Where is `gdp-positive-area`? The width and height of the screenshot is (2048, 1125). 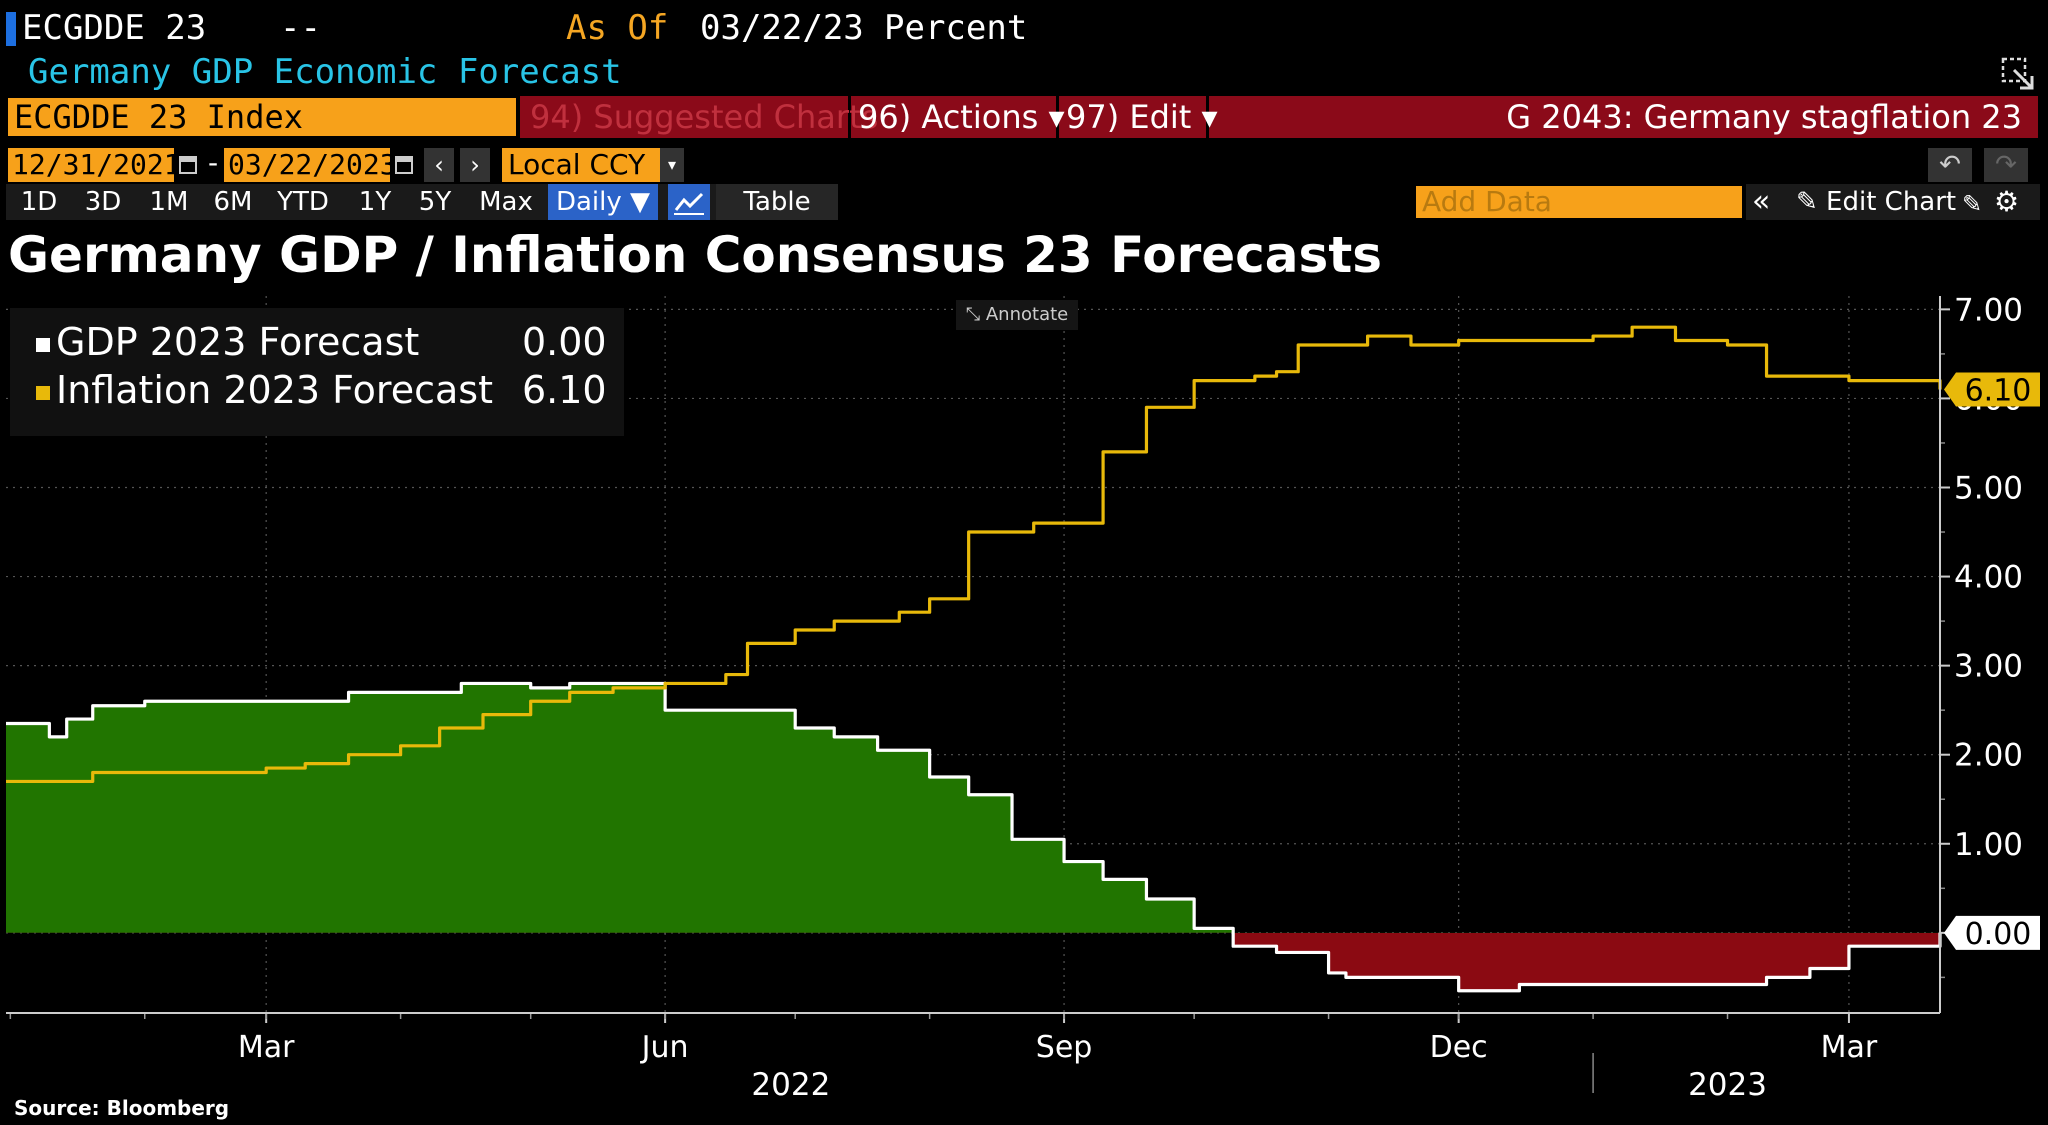
gdp-positive-area is located at coordinates (620, 808).